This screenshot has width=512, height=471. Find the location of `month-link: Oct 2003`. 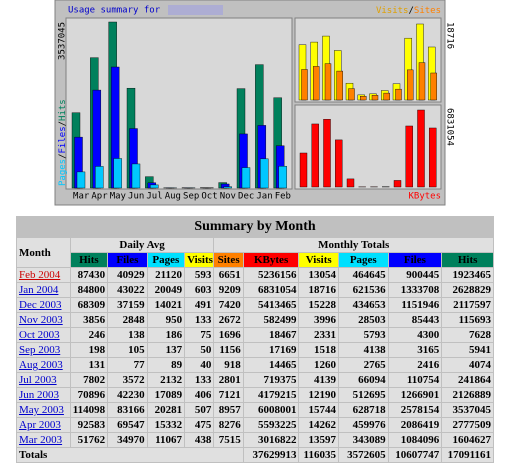

month-link: Oct 2003 is located at coordinates (39, 335).